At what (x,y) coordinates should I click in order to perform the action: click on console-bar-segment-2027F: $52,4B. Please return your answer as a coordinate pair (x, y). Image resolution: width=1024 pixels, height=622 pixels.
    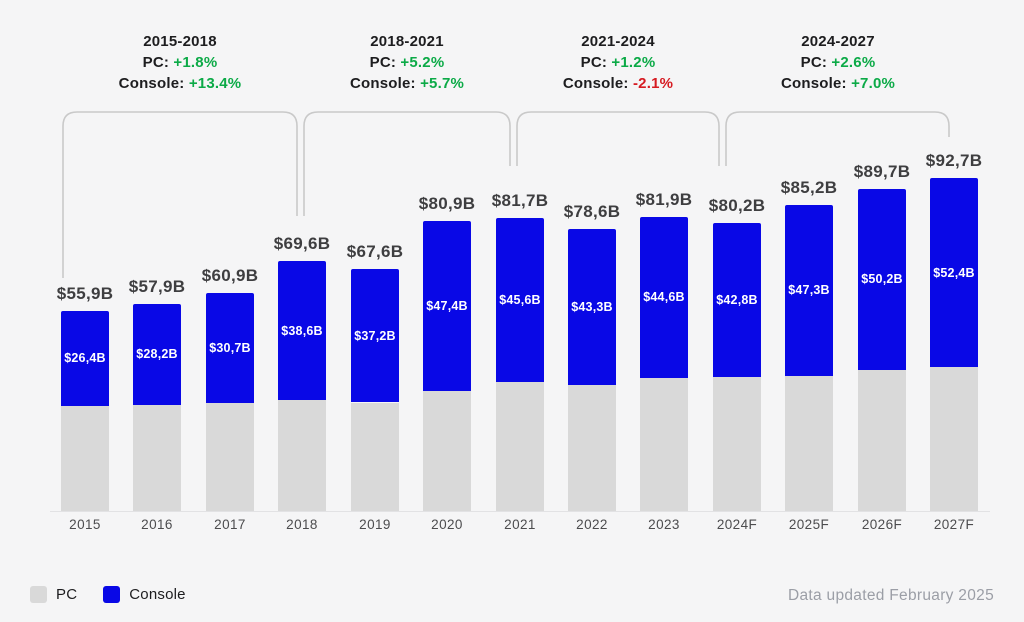
    Looking at the image, I should click on (954, 272).